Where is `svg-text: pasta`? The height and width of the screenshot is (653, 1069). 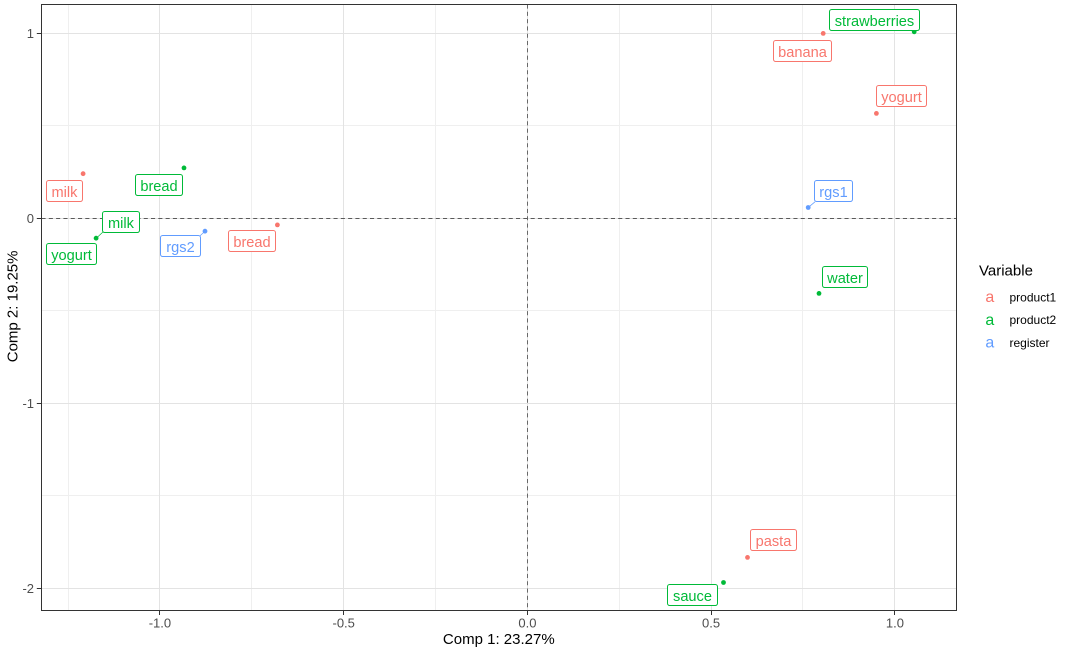
svg-text: pasta is located at coordinates (774, 542).